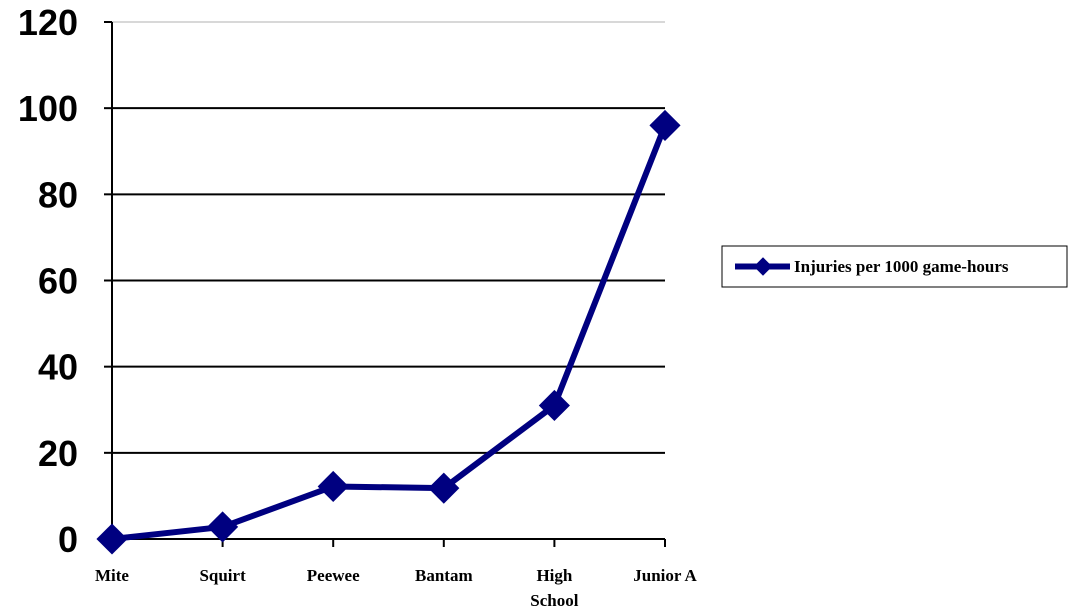  I want to click on x-axis-tick-labels: Mite Squirt Peewee Bantam High School Junior A, so click(396, 588).